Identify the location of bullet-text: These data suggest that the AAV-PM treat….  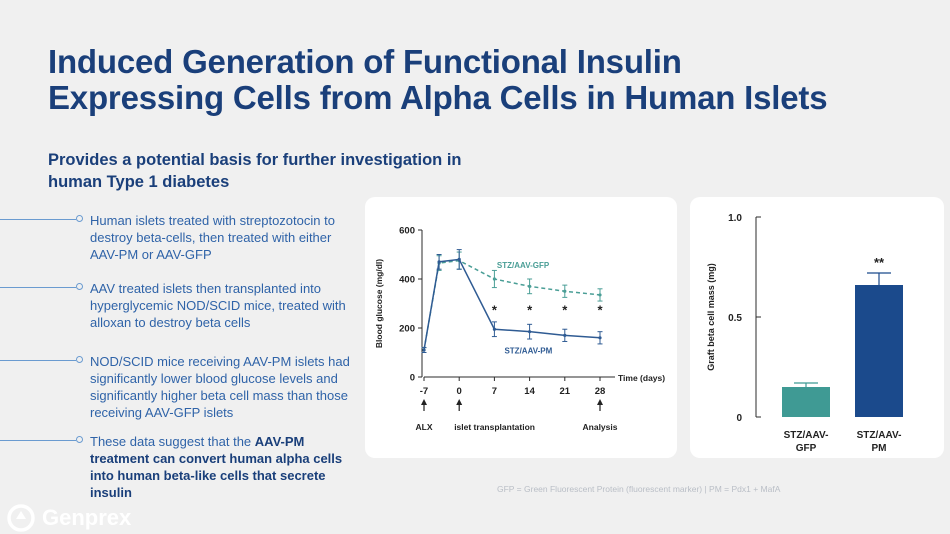
(226, 467).